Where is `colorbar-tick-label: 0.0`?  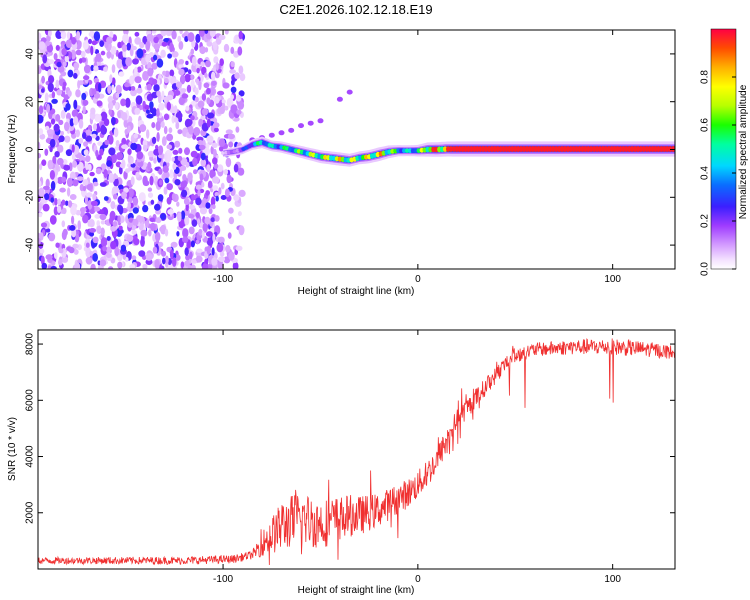 colorbar-tick-label: 0.0 is located at coordinates (705, 269).